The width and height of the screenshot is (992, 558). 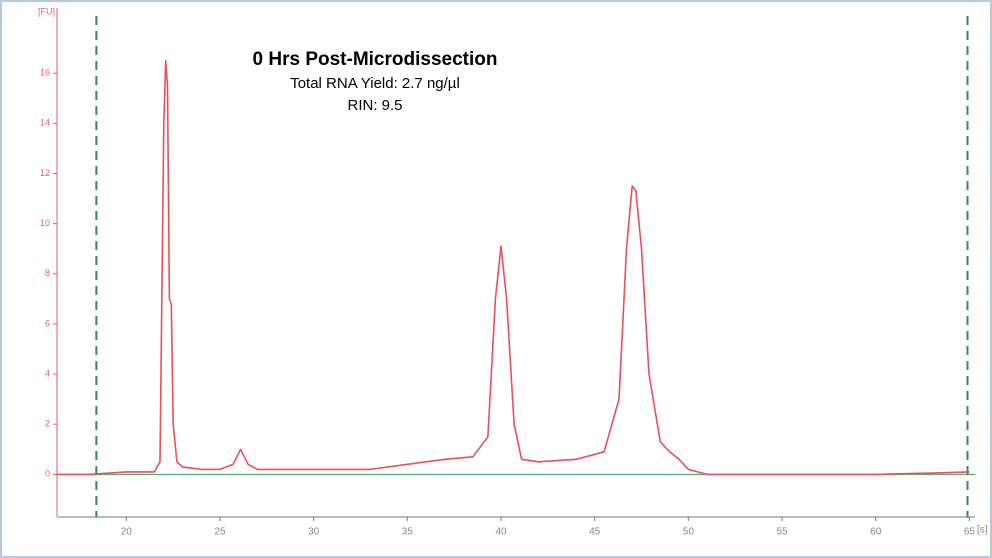 I want to click on y-tick-label: 10, so click(x=45, y=223).